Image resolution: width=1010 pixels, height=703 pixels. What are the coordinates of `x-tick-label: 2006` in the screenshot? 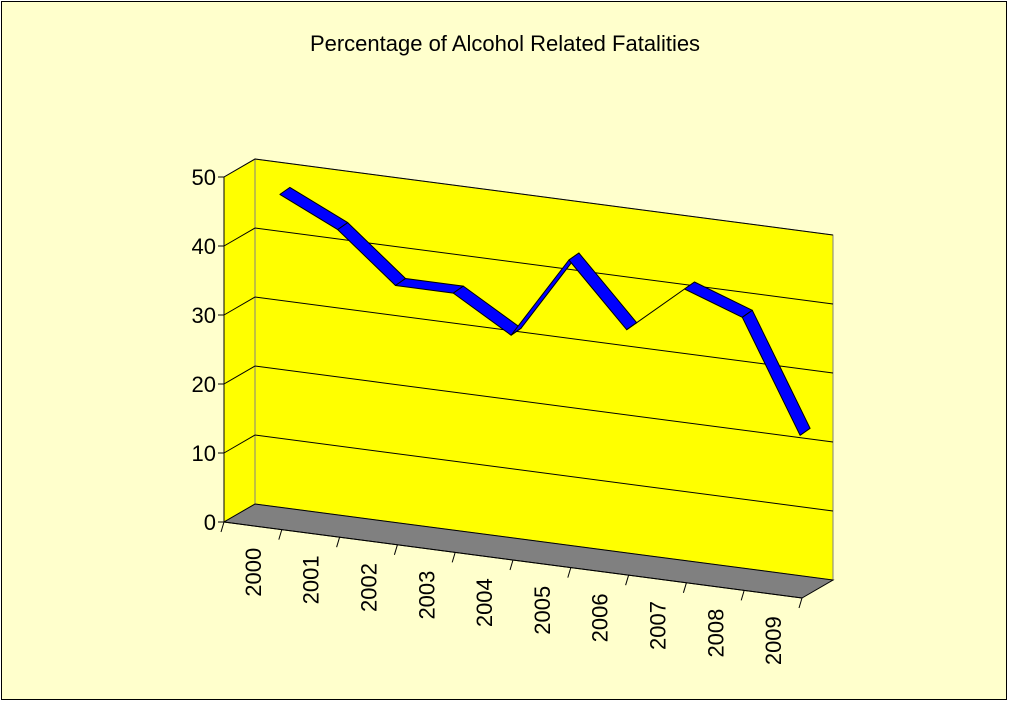 It's located at (600, 617).